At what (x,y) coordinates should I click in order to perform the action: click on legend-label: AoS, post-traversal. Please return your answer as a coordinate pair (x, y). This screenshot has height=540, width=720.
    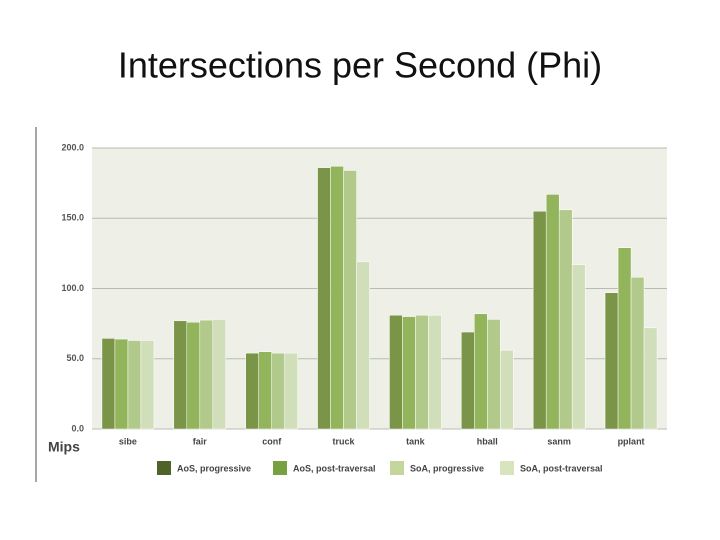
    Looking at the image, I should click on (334, 468).